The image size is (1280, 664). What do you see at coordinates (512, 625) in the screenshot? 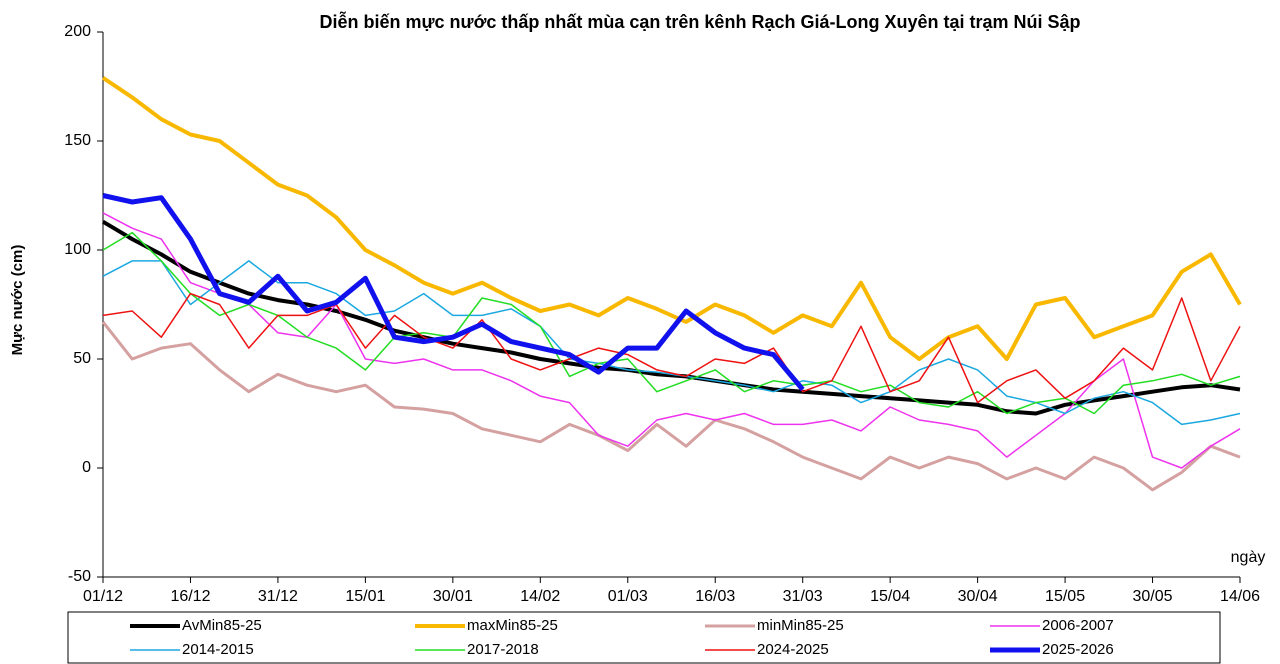
I see `legend-label: maxMin85-25` at bounding box center [512, 625].